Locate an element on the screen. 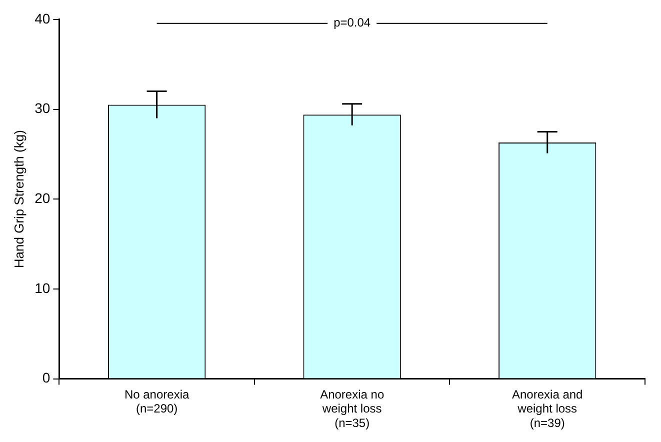  x-tick-label: Anorexia and weight loss (n=39) is located at coordinates (547, 408).